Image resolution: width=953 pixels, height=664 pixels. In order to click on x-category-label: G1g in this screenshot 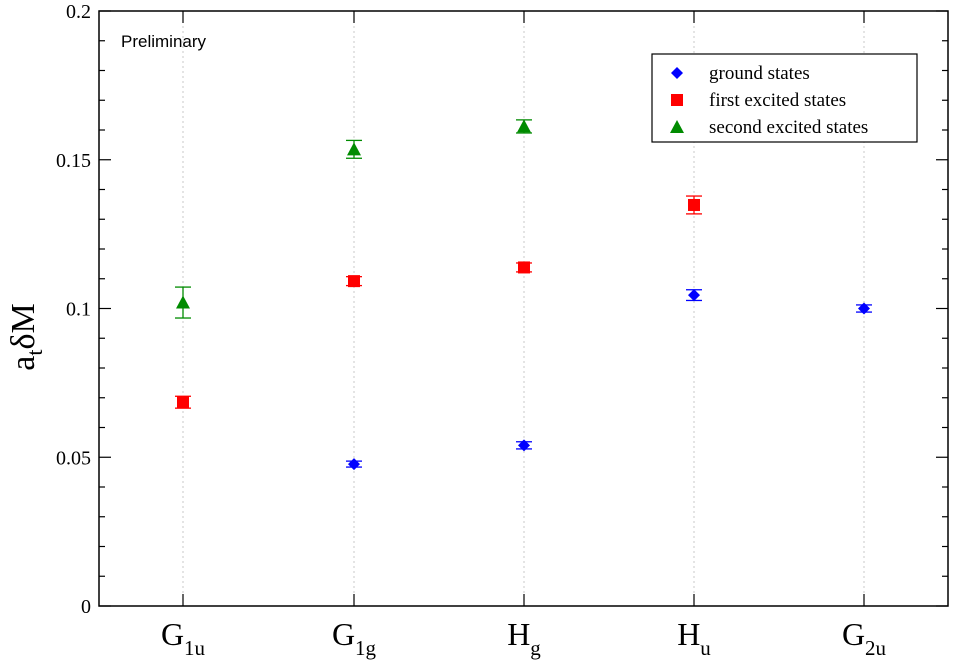, I will do `click(354, 638)`.